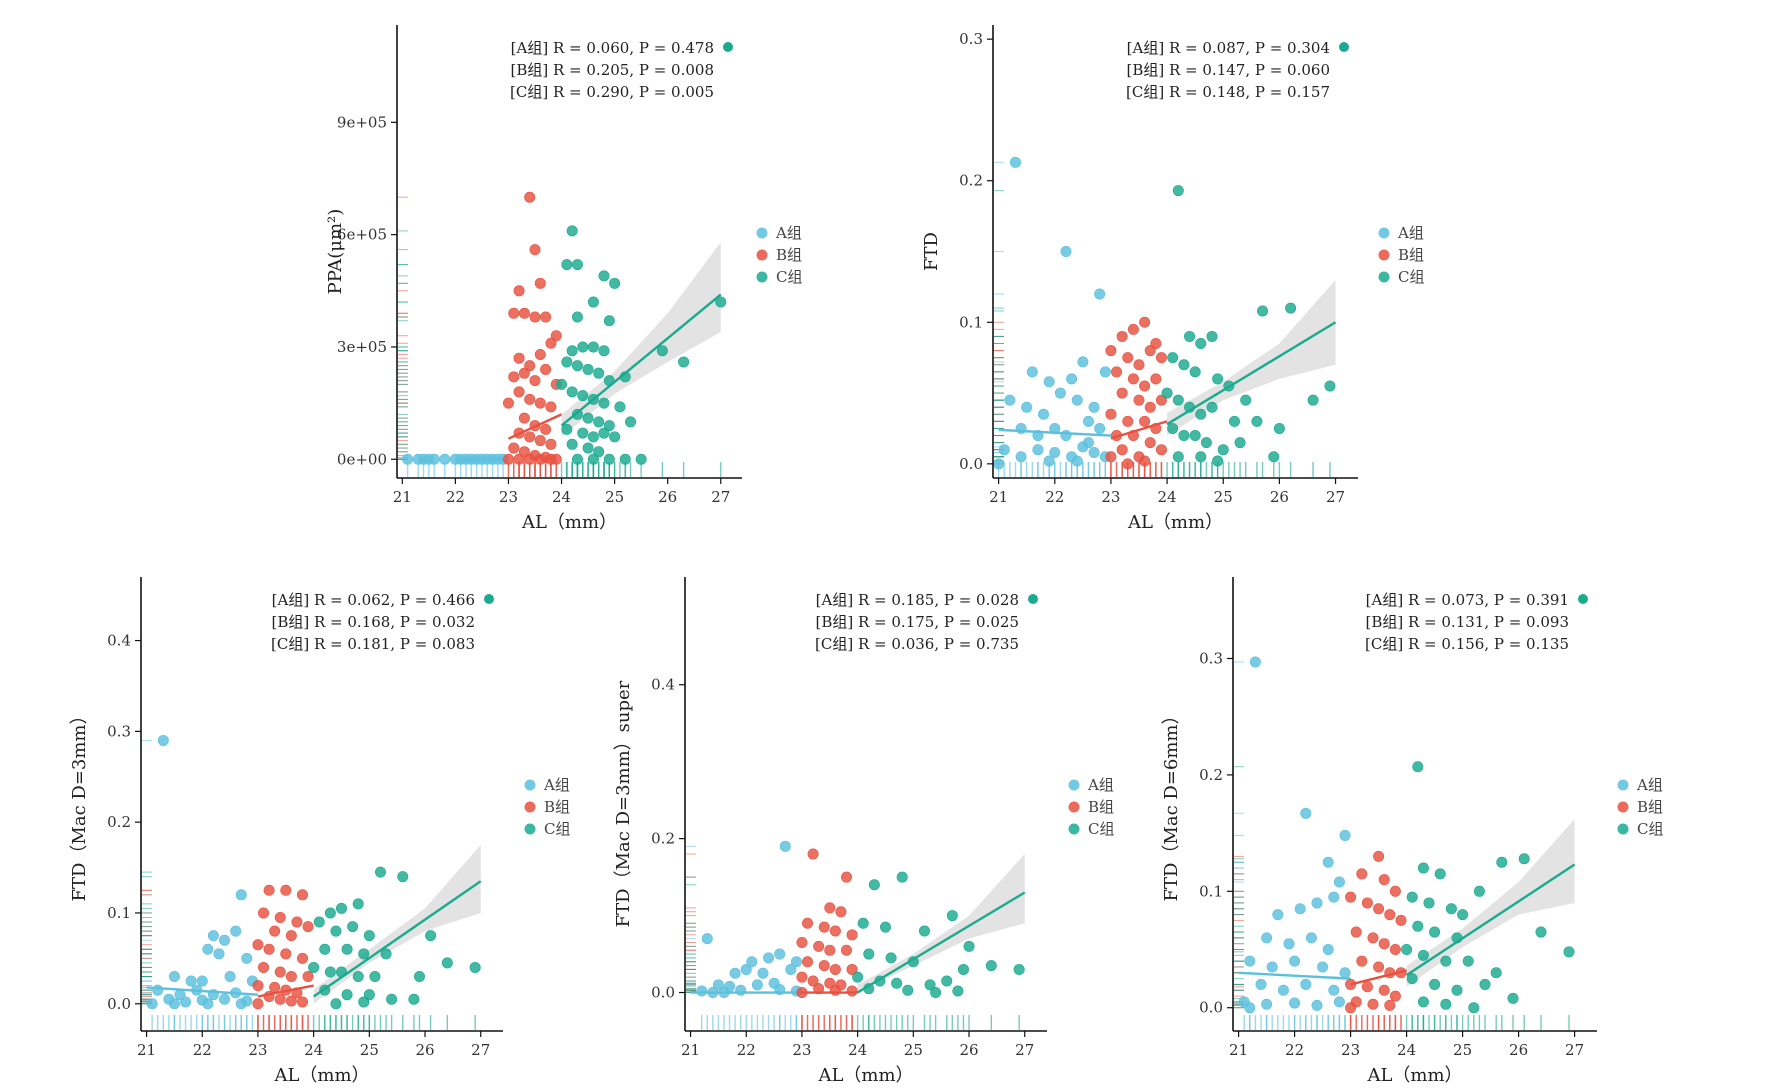 This screenshot has width=1770, height=1092. What do you see at coordinates (857, 1050) in the screenshot?
I see `x-tick-label: 24` at bounding box center [857, 1050].